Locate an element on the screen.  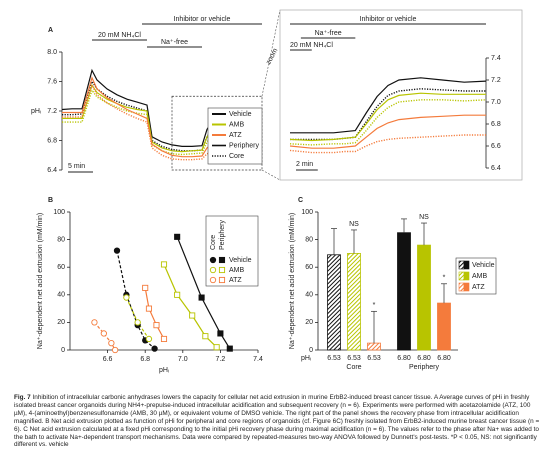
legend-label: Periphery is located at coordinates (244, 145).